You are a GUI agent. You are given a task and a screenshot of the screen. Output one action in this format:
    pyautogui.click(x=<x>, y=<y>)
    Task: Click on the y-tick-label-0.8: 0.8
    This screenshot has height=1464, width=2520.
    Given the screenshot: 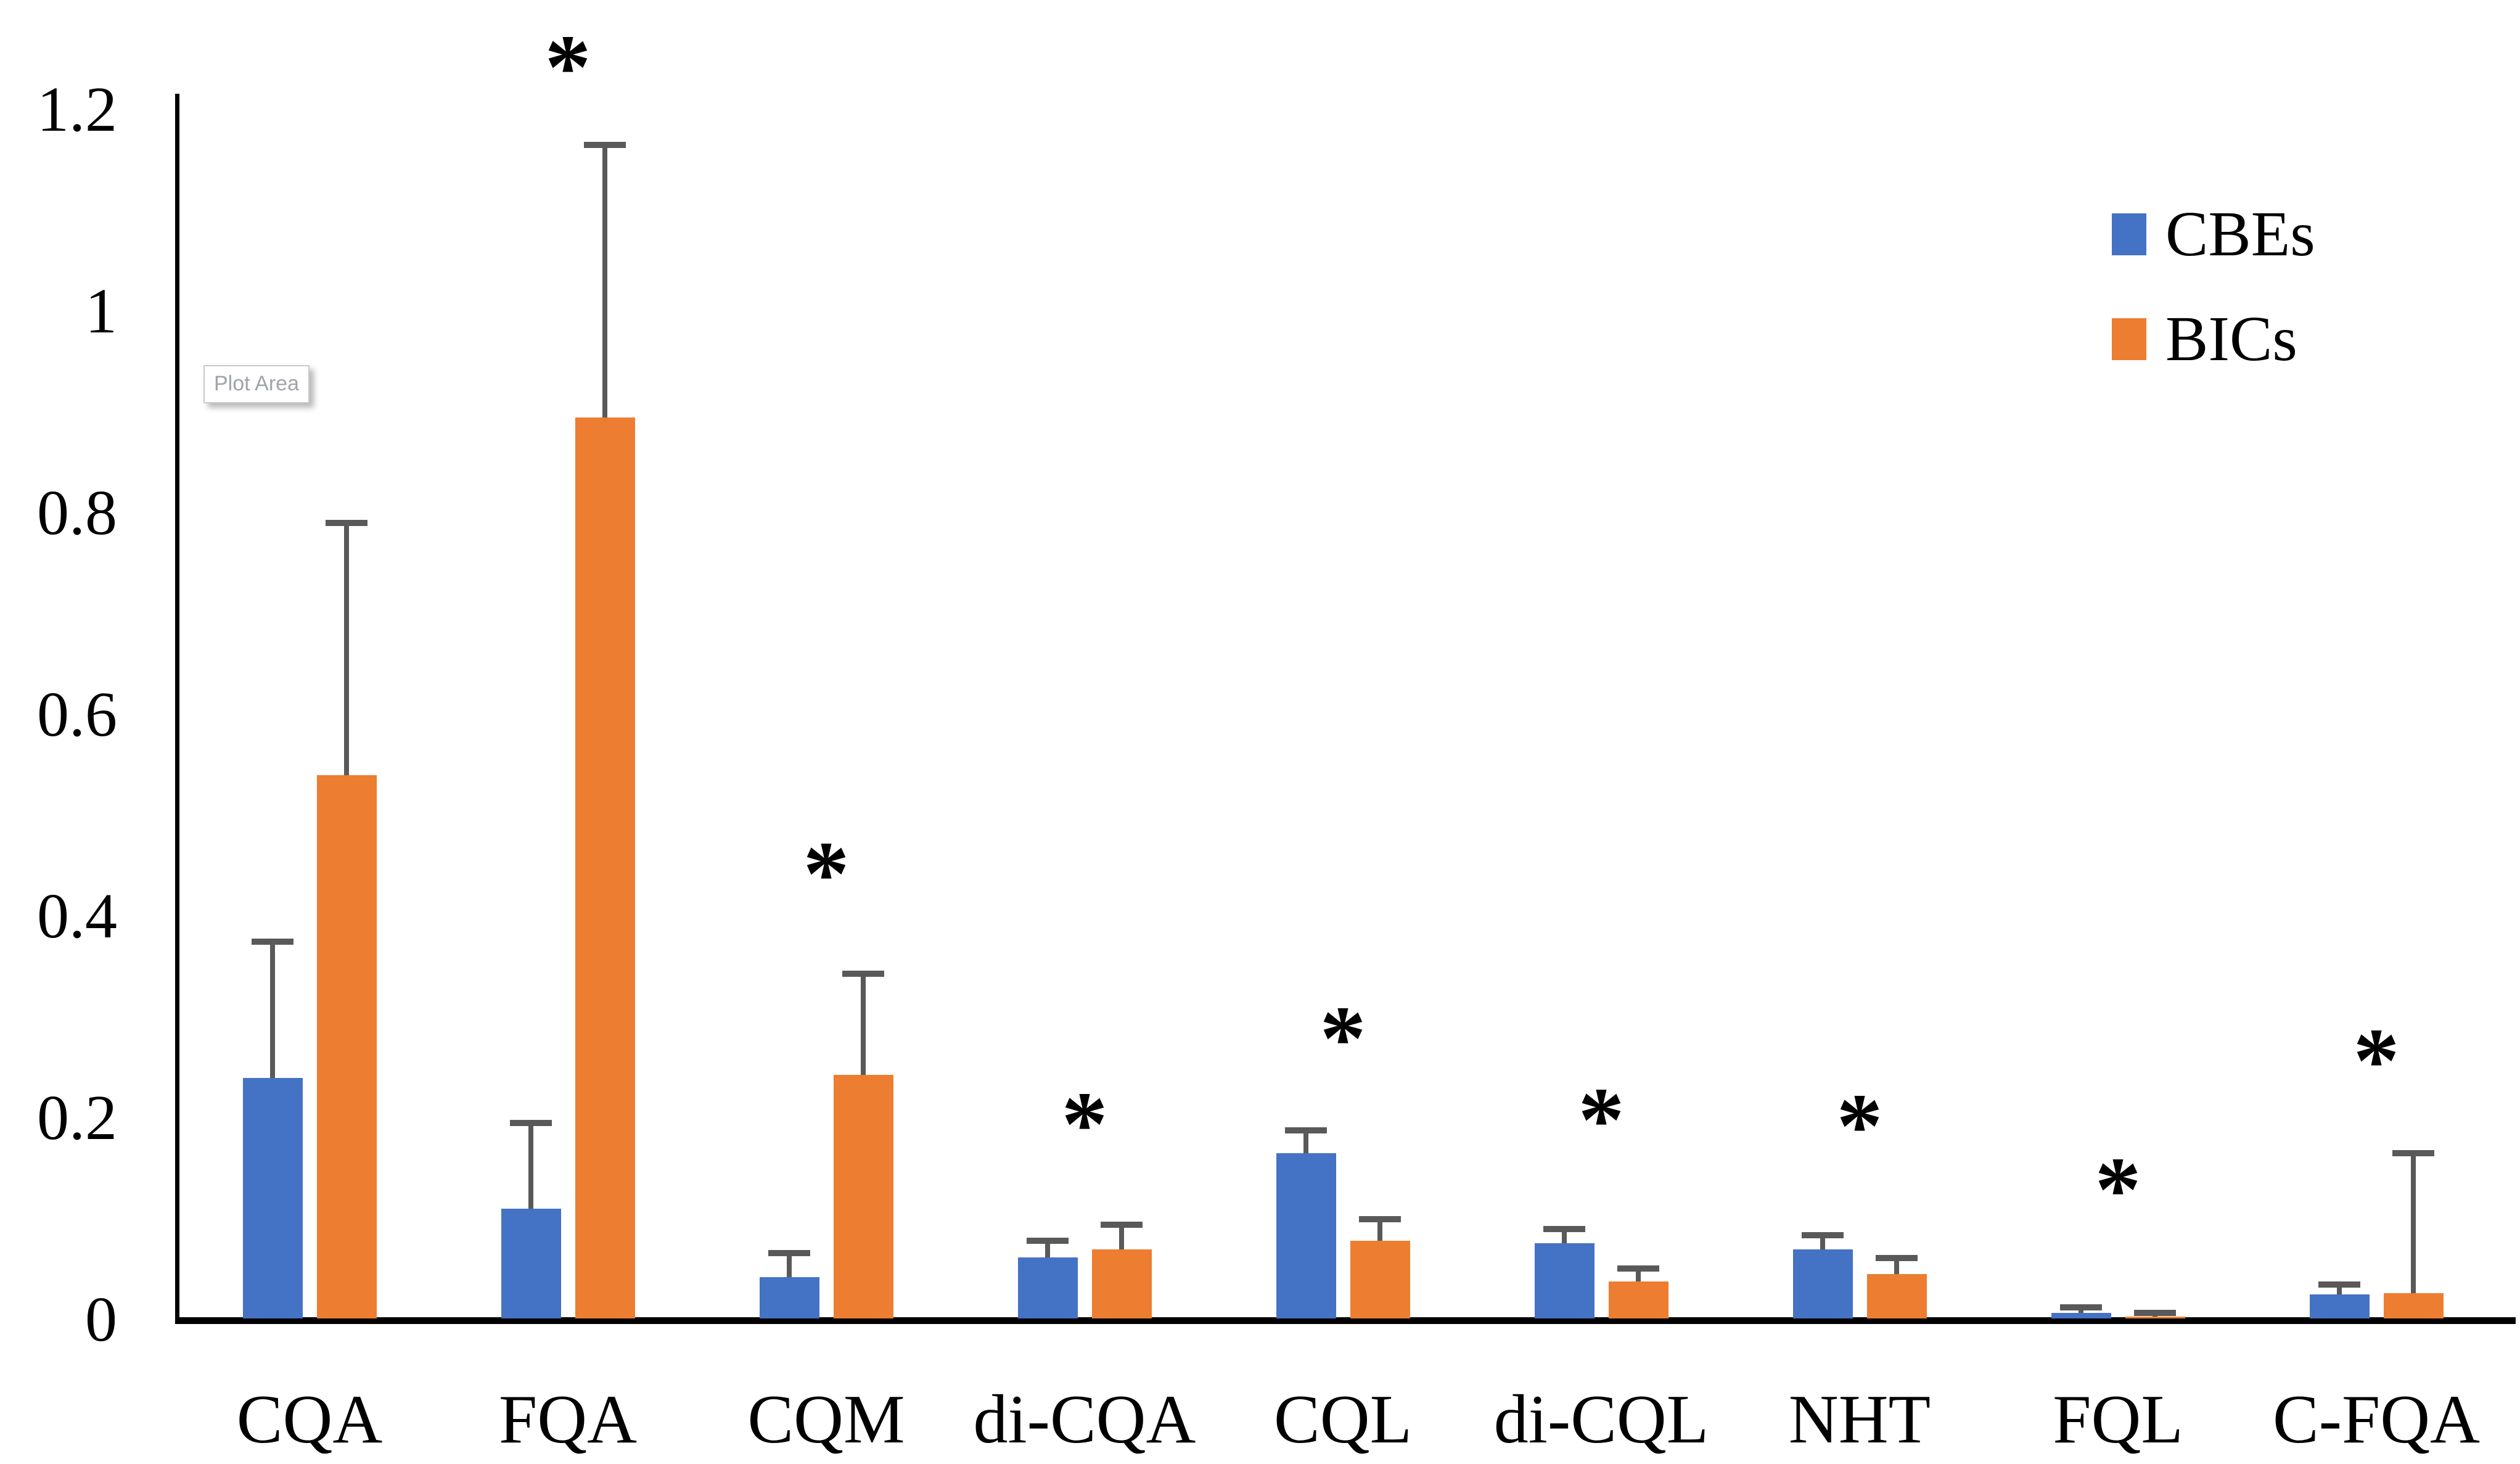 What is the action you would take?
    pyautogui.click(x=77, y=512)
    